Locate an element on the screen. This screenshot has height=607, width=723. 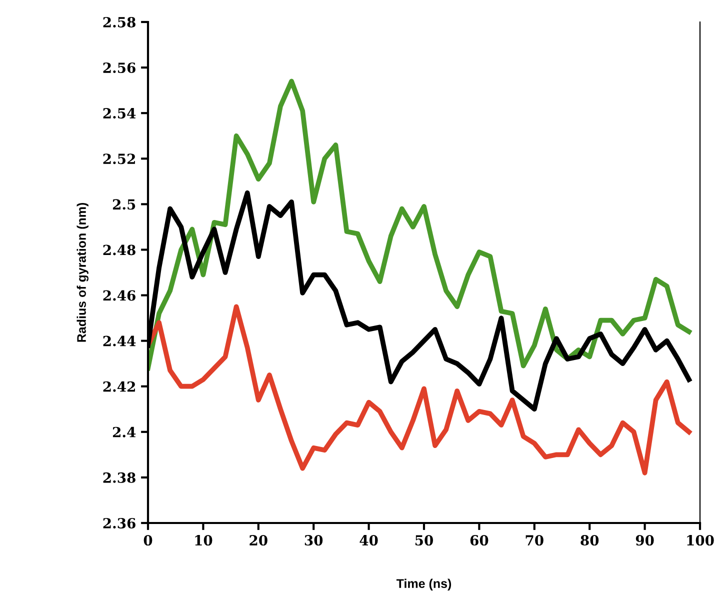
x-tick-label: 40 is located at coordinates (369, 540).